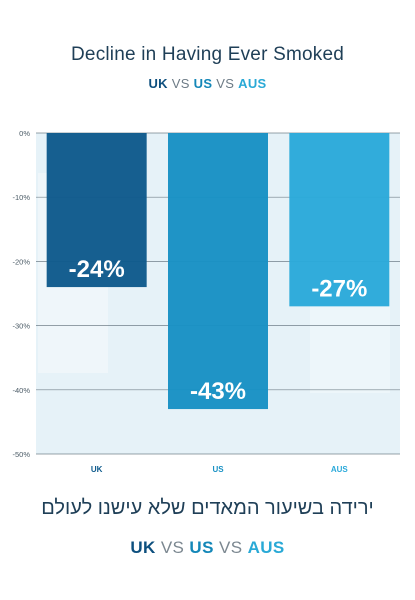  I want to click on y-tick-label: -30%, so click(21, 326).